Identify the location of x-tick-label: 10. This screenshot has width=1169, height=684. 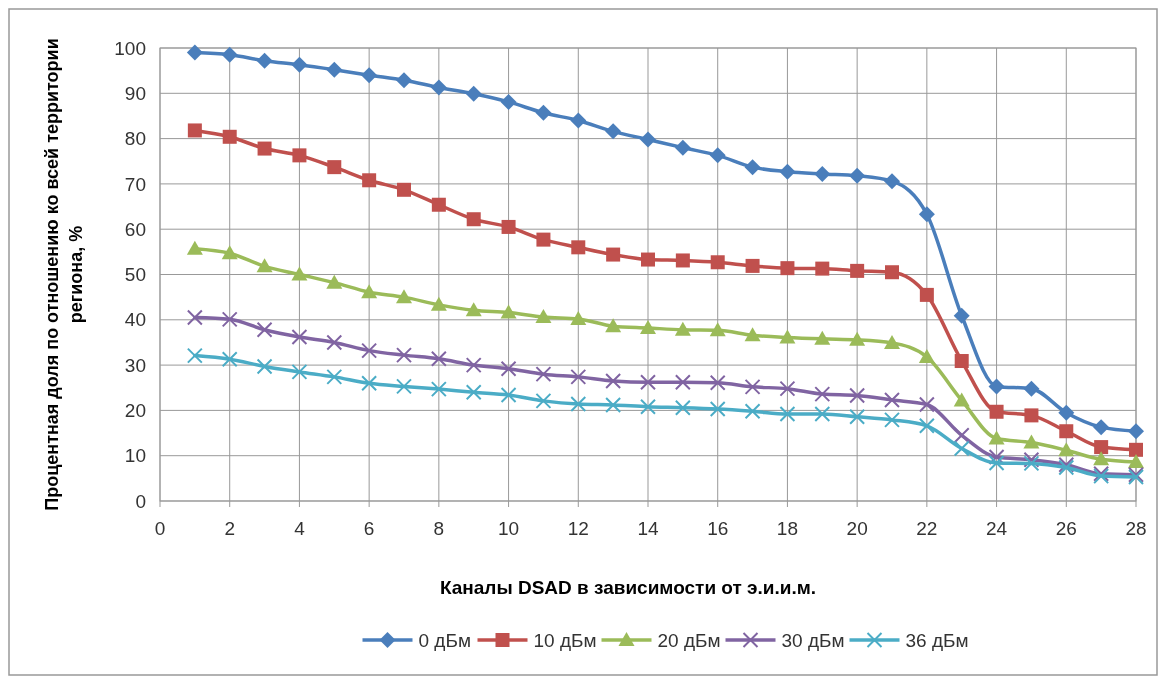
(509, 528).